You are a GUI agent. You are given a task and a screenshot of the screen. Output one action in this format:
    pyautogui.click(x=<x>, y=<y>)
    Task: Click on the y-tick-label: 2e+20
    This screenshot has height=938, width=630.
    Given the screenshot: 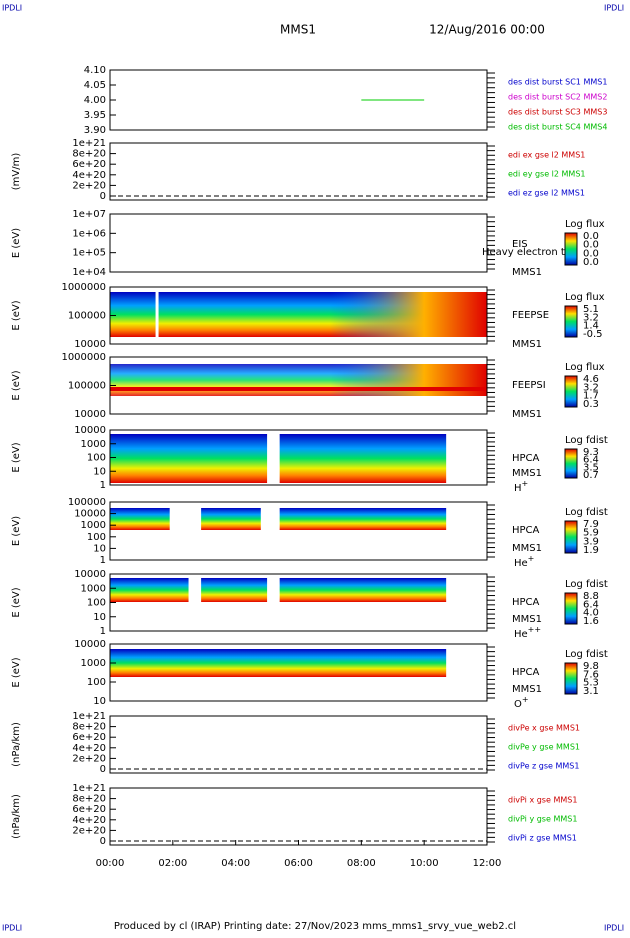 What is the action you would take?
    pyautogui.click(x=89, y=758)
    